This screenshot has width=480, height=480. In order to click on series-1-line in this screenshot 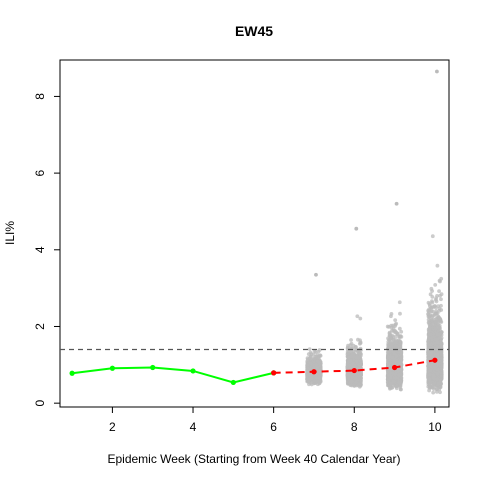, I will do `click(354, 366)`.